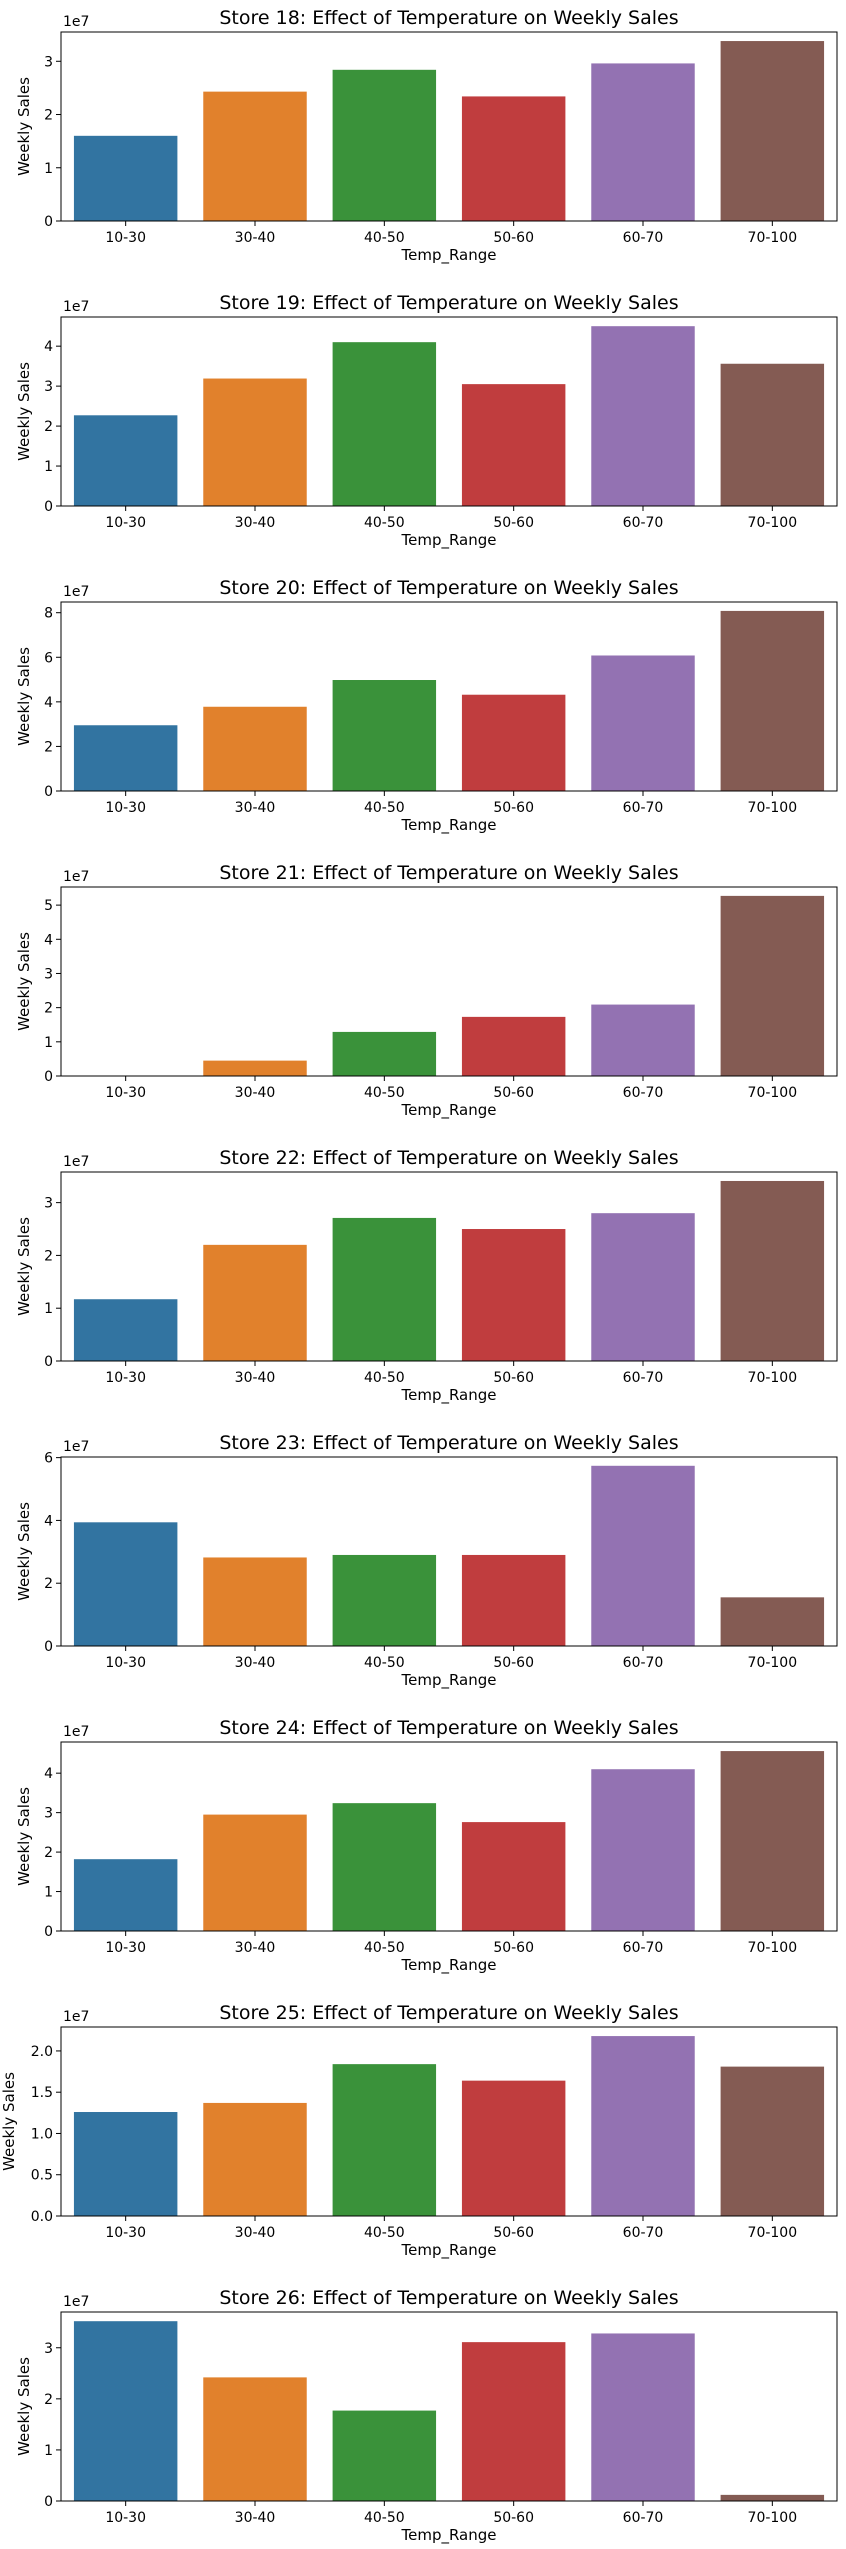 This screenshot has width=846, height=2549. I want to click on y-tick-label: 0.0, so click(42, 2217).